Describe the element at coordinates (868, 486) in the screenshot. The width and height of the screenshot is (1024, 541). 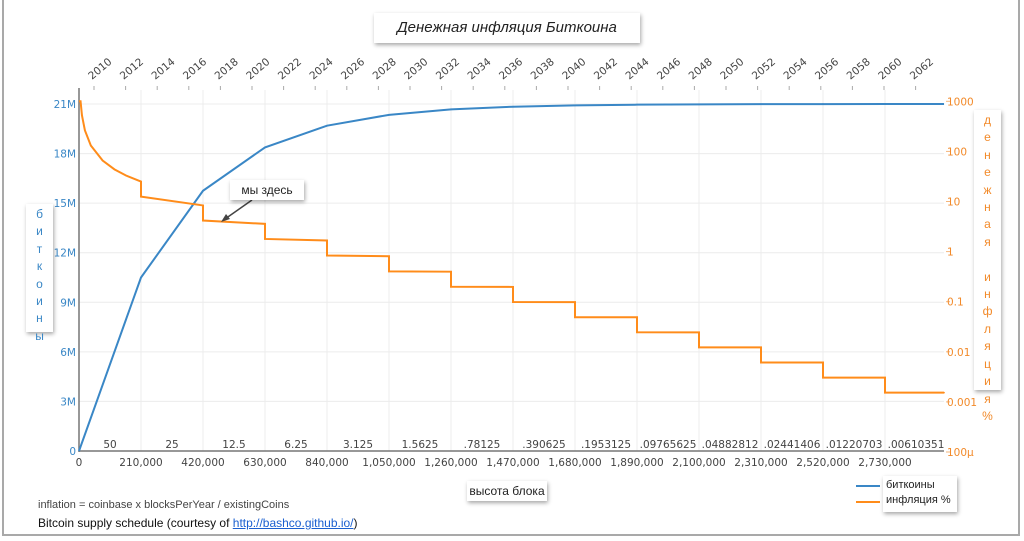
I see `legend-swatch-coins` at that location.